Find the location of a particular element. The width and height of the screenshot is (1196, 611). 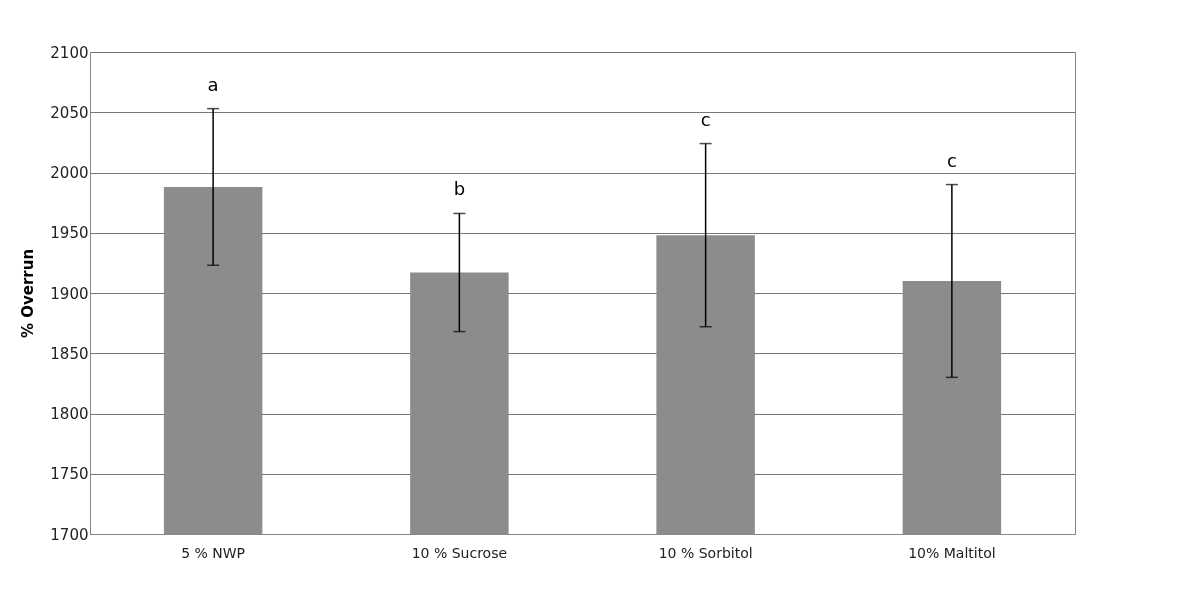

annotation: a is located at coordinates (213, 84).